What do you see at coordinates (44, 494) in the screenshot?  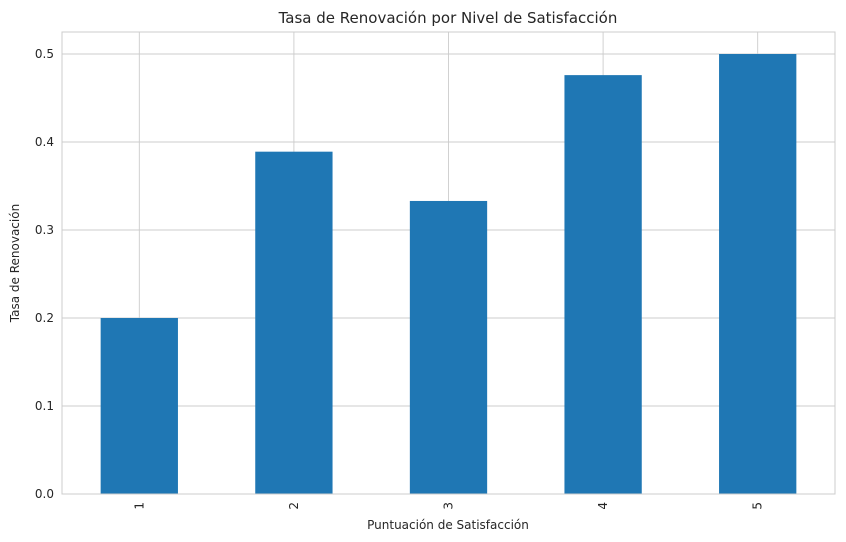 I see `y-tick-label: 0.0` at bounding box center [44, 494].